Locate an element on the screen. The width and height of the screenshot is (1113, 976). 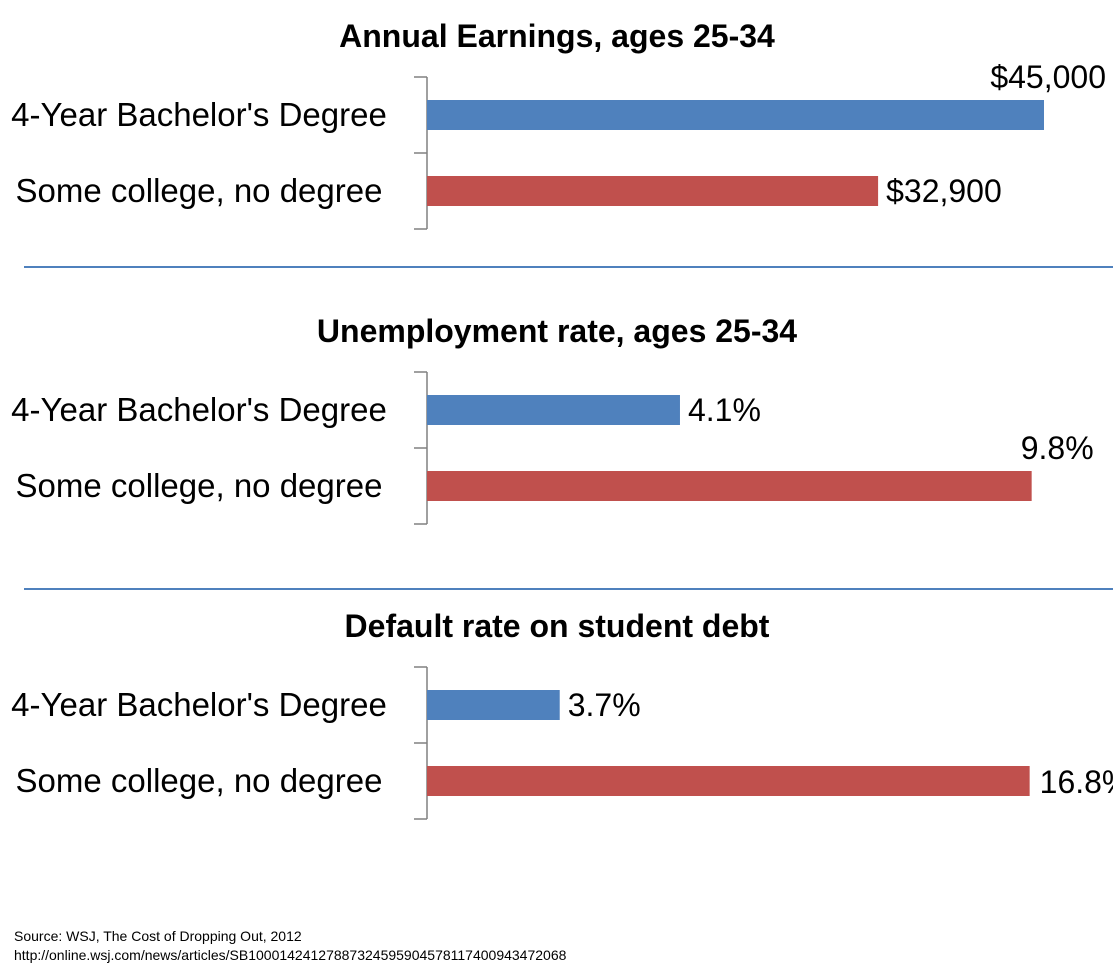
data-label: 4.1% is located at coordinates (724, 410).